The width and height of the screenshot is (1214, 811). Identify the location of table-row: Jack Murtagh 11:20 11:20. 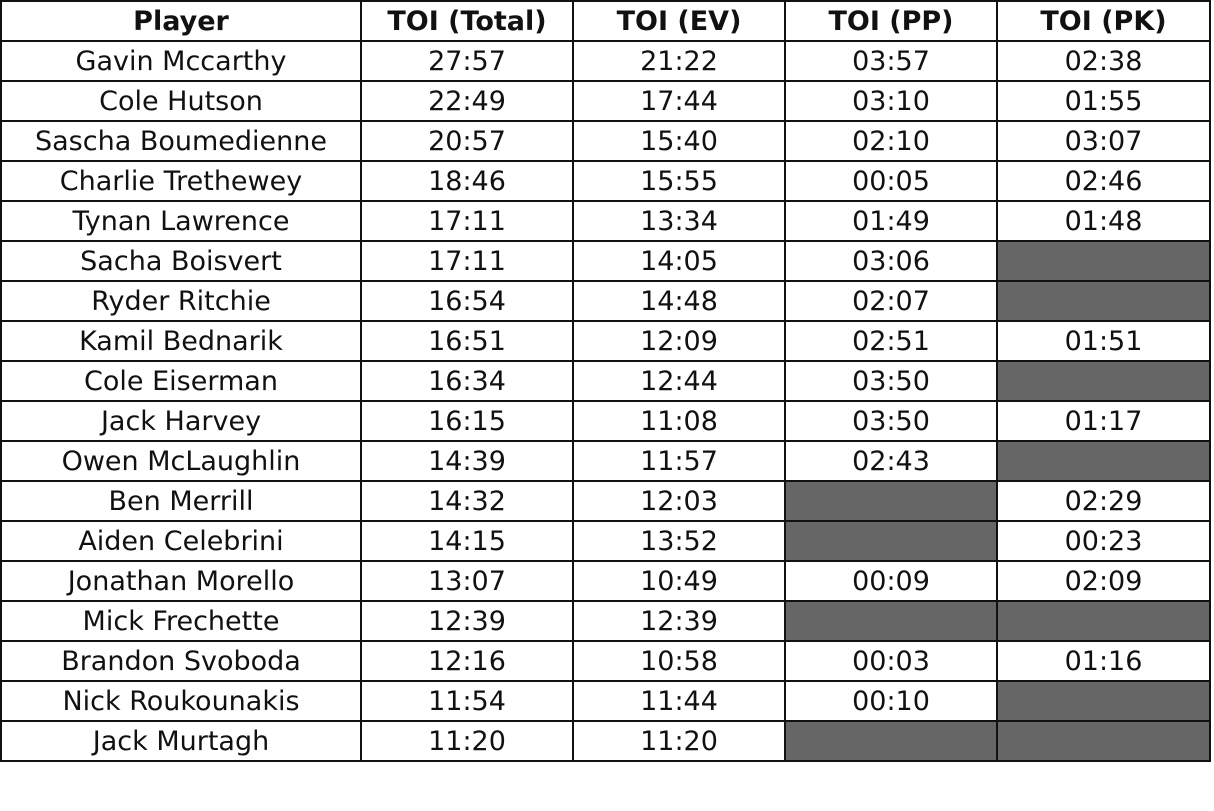
(605, 741).